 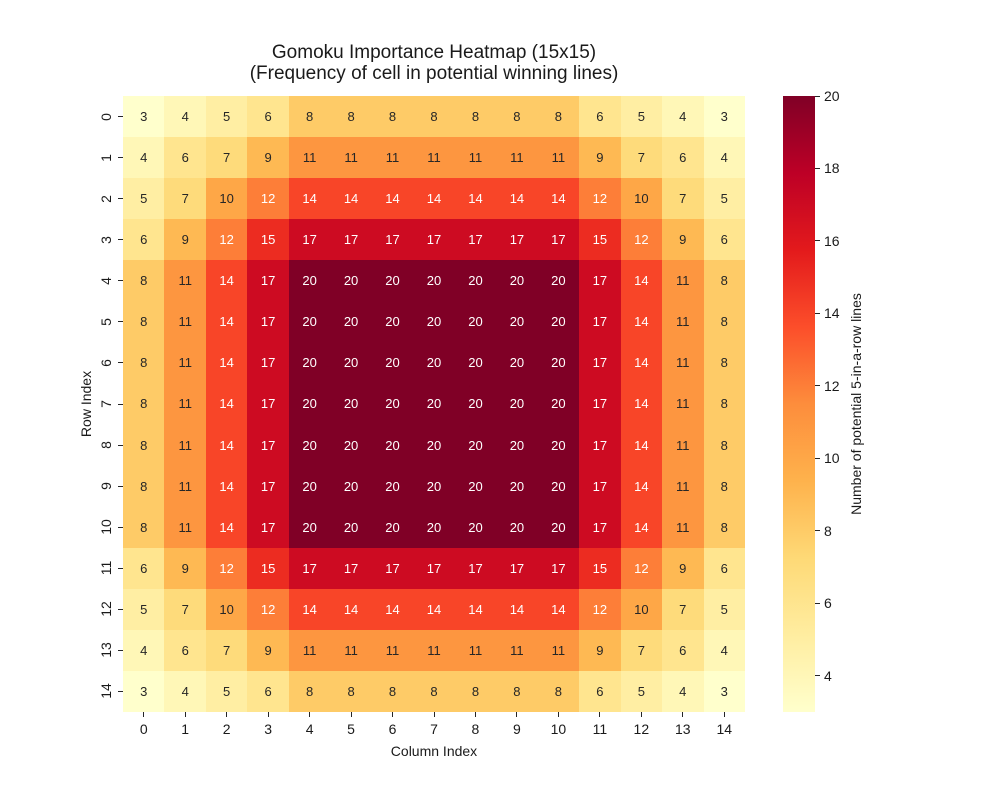 I want to click on heatmap-cell-r11-c8: 17, so click(x=475, y=568).